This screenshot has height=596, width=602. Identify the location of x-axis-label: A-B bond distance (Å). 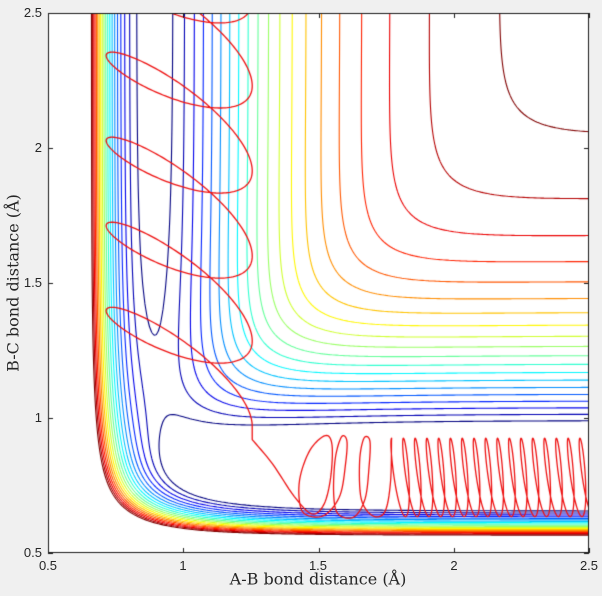
(318, 579).